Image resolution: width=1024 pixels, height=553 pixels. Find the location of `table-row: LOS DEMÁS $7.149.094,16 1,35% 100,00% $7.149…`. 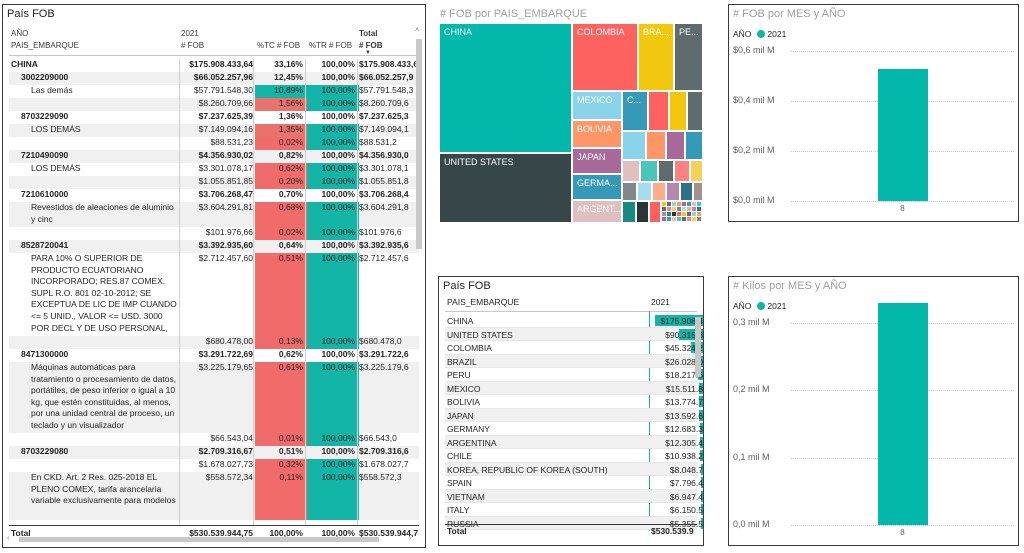

table-row: LOS DEMÁS $7.149.094,16 1,35% 100,00% $7.149… is located at coordinates (214, 130).